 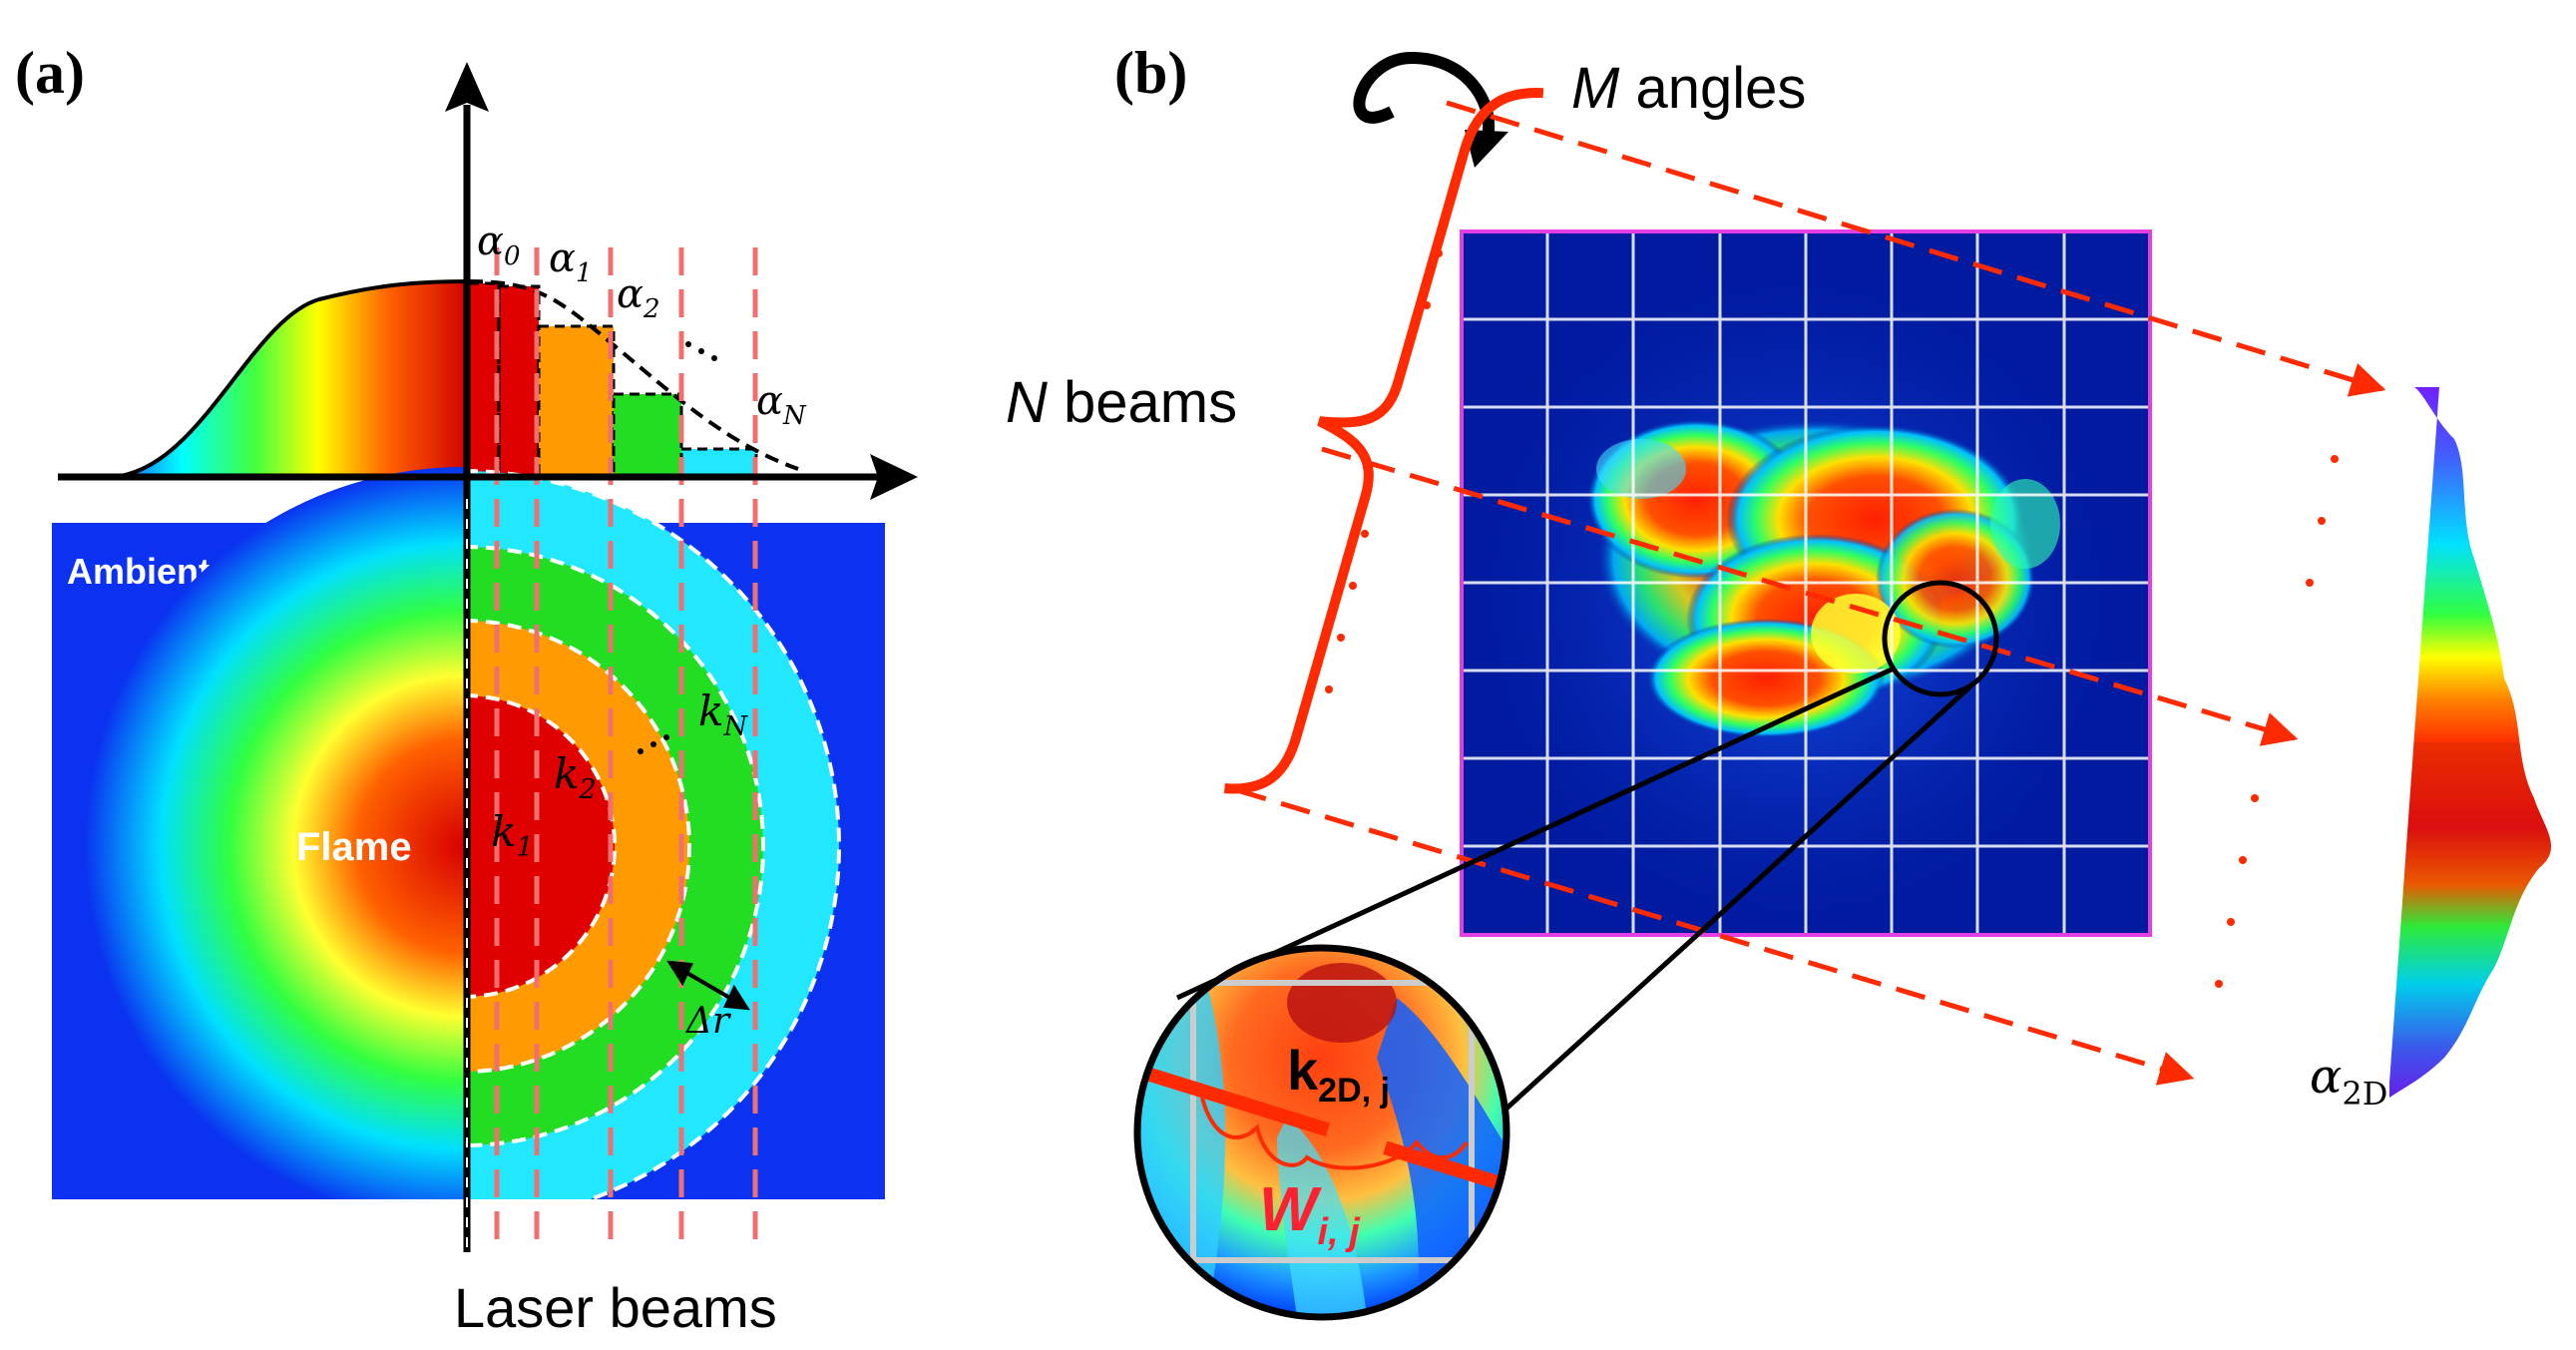 What do you see at coordinates (2470, 742) in the screenshot?
I see `alpha2d-profile-bands` at bounding box center [2470, 742].